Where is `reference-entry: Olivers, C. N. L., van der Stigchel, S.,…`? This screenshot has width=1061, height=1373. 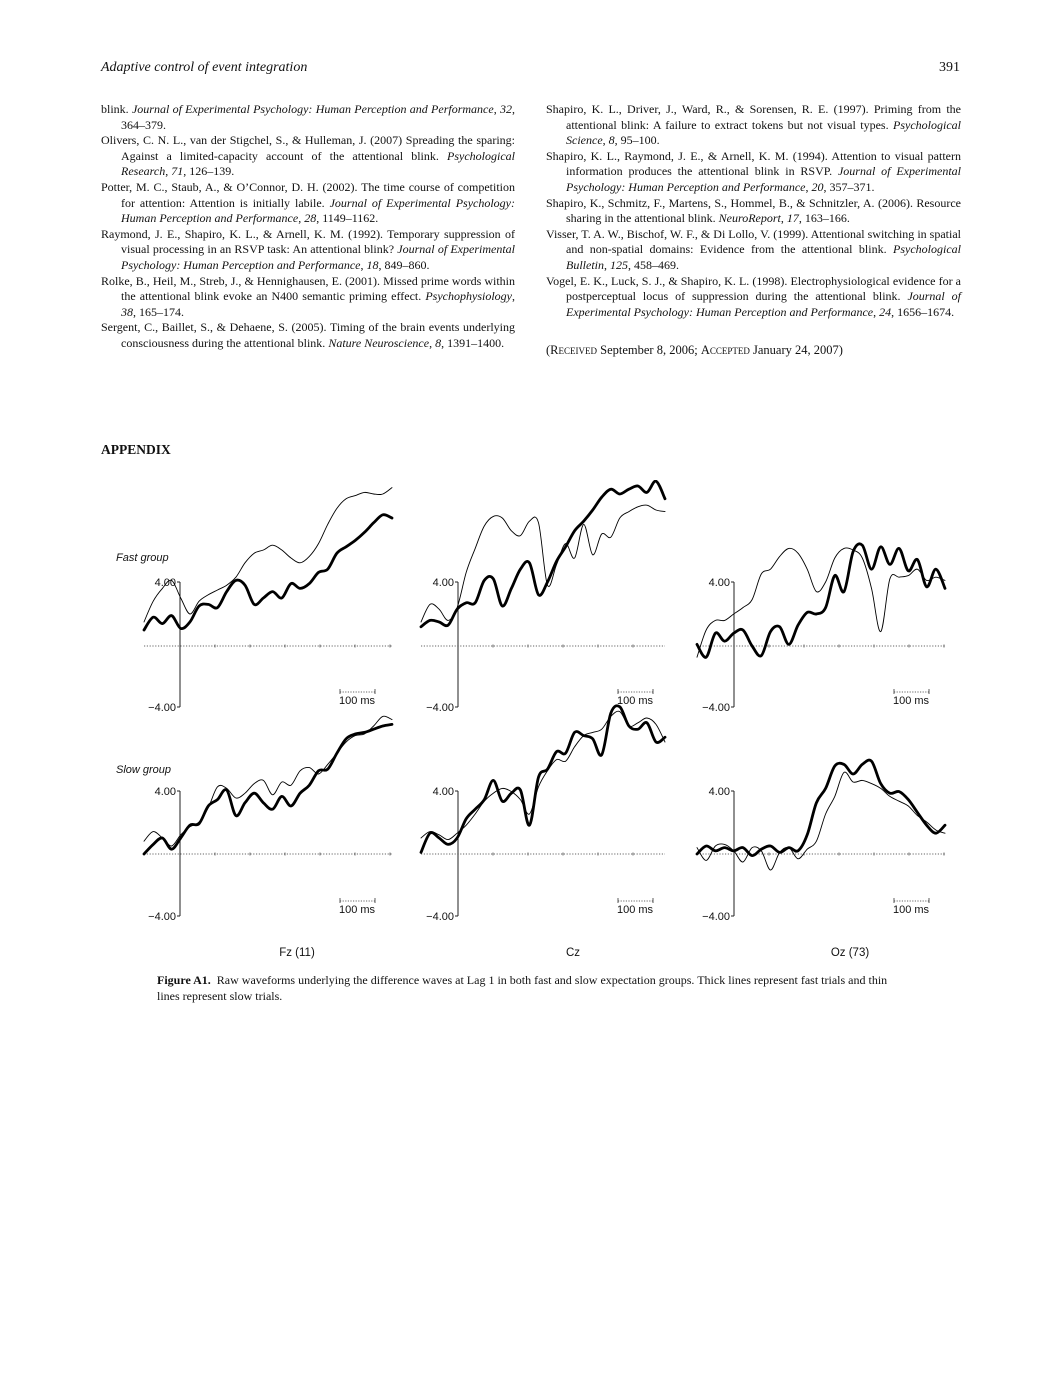
reference-entry: Olivers, C. N. L., van der Stigchel, S.,… is located at coordinates (308, 156).